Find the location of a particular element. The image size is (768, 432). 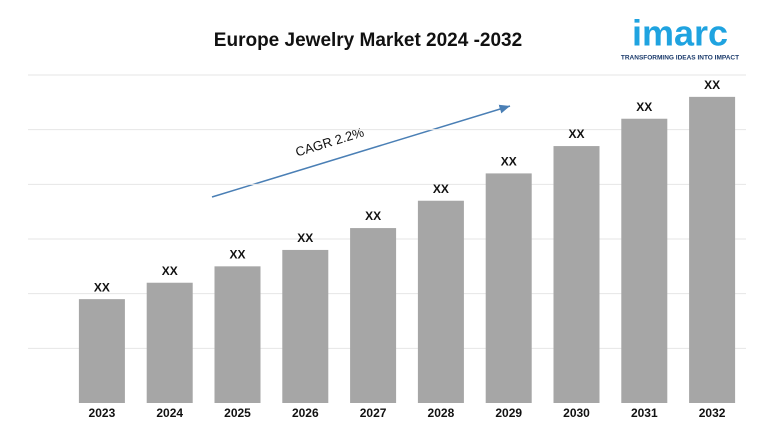

x-tick-label: 2031 is located at coordinates (644, 413).